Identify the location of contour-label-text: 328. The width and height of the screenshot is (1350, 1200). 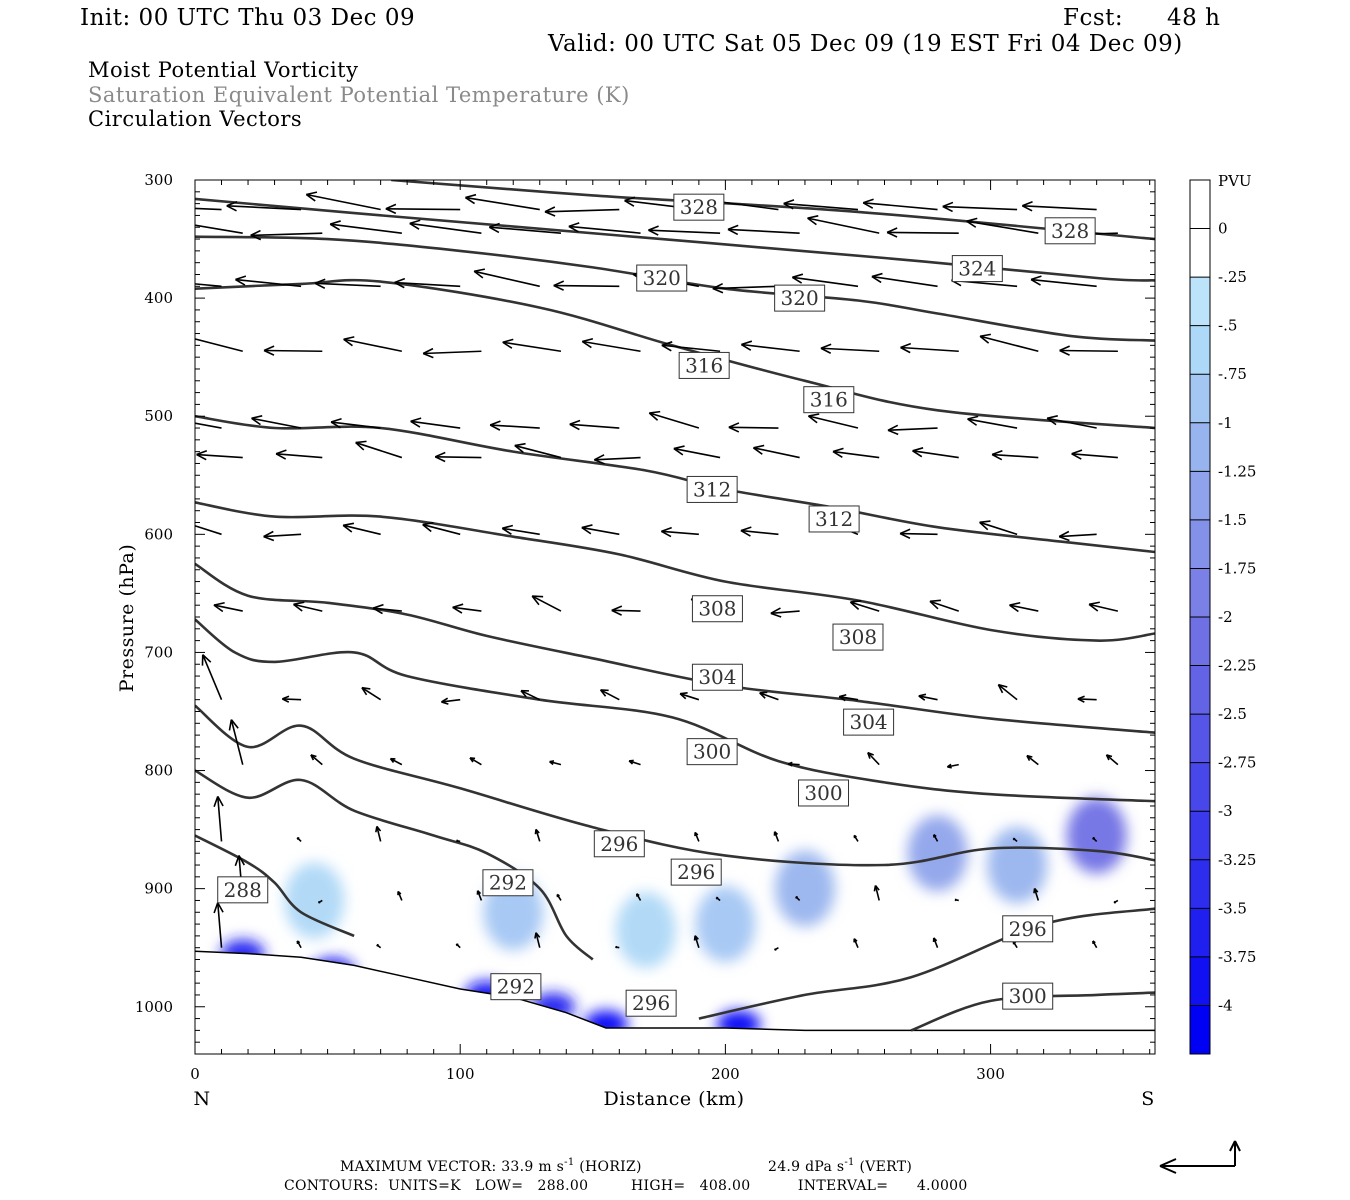
(1070, 231).